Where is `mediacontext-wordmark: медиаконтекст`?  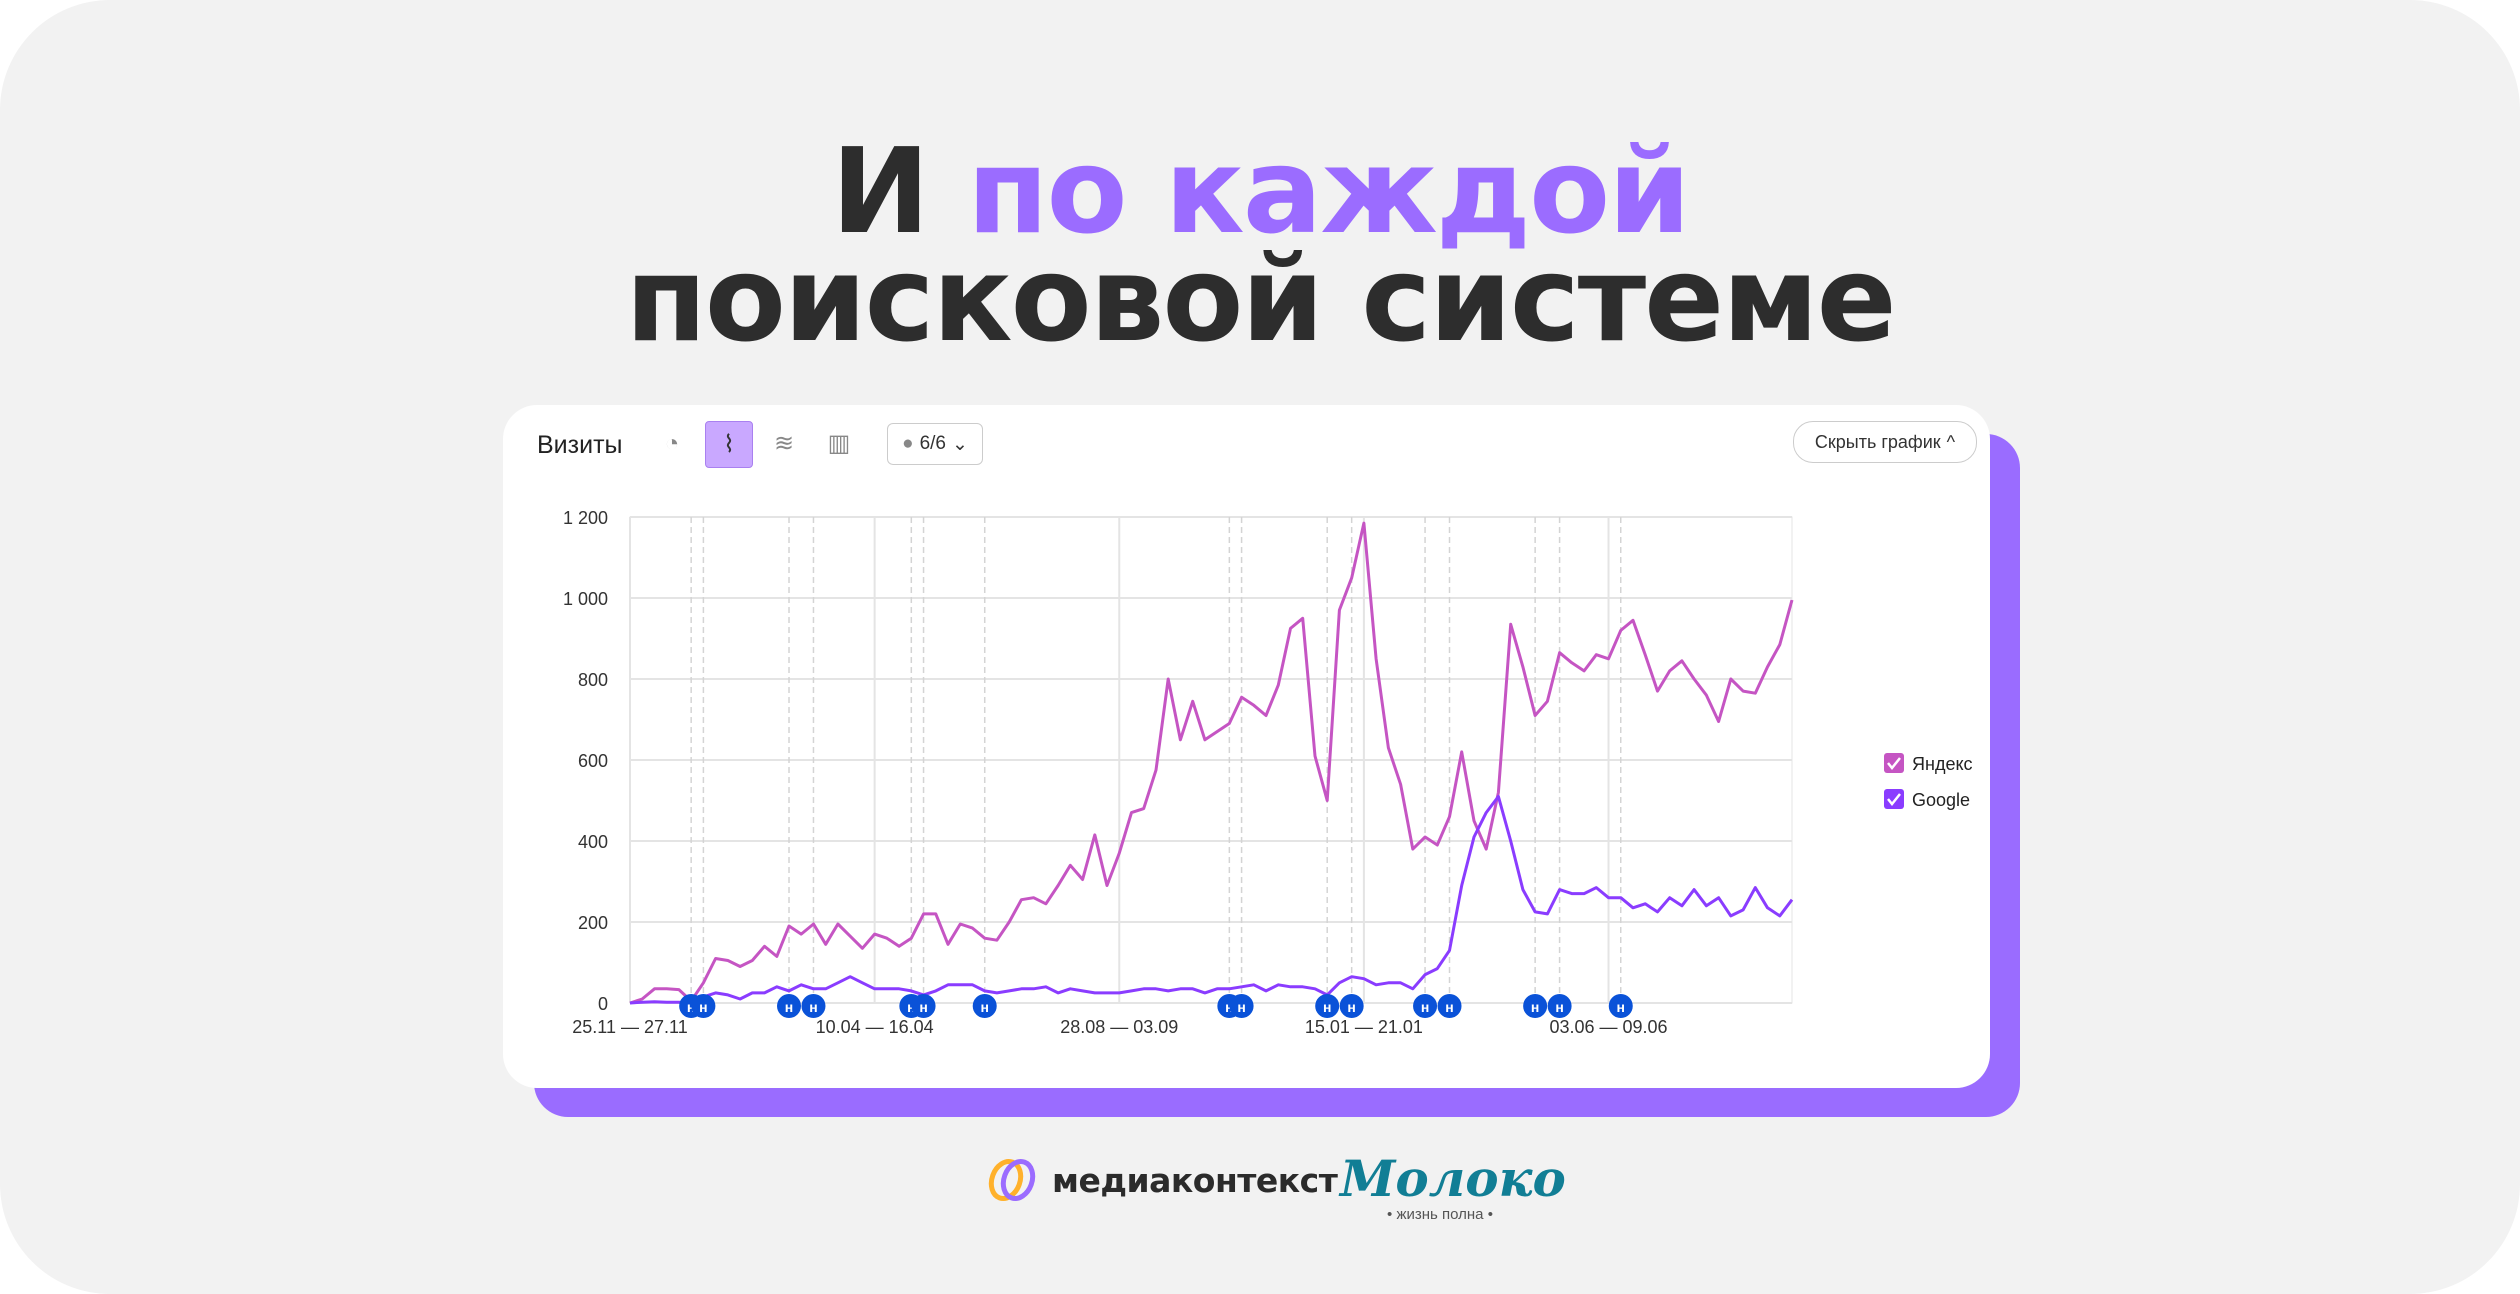 mediacontext-wordmark: медиаконтекст is located at coordinates (1195, 1180).